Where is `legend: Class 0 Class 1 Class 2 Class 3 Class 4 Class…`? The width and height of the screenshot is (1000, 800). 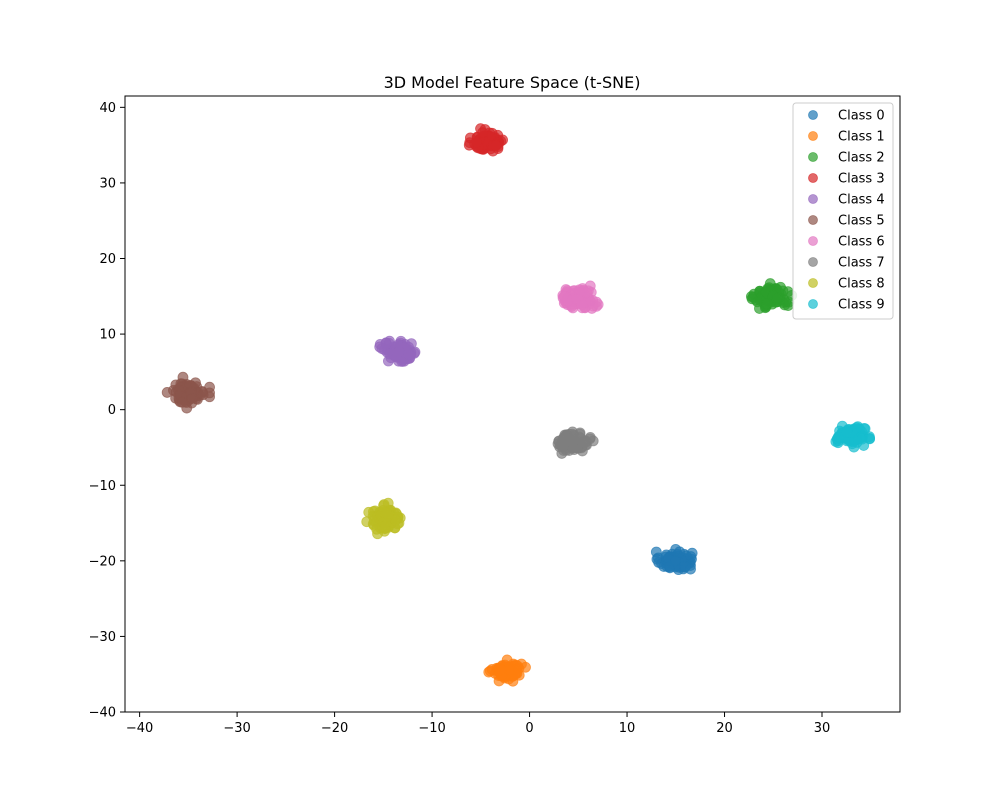
legend: Class 0 Class 1 Class 2 Class 3 Class 4 Class… is located at coordinates (843, 211).